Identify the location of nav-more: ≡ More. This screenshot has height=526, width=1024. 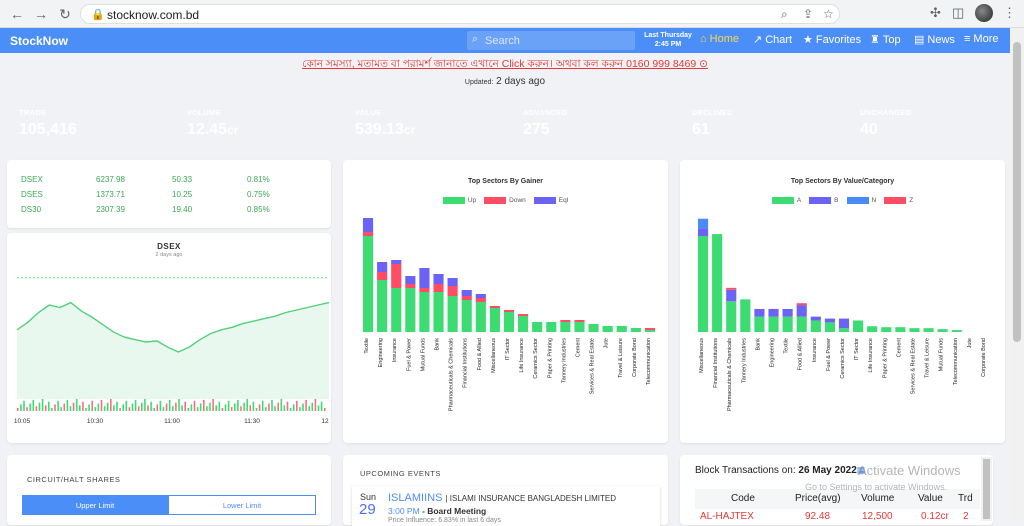
(981, 39).